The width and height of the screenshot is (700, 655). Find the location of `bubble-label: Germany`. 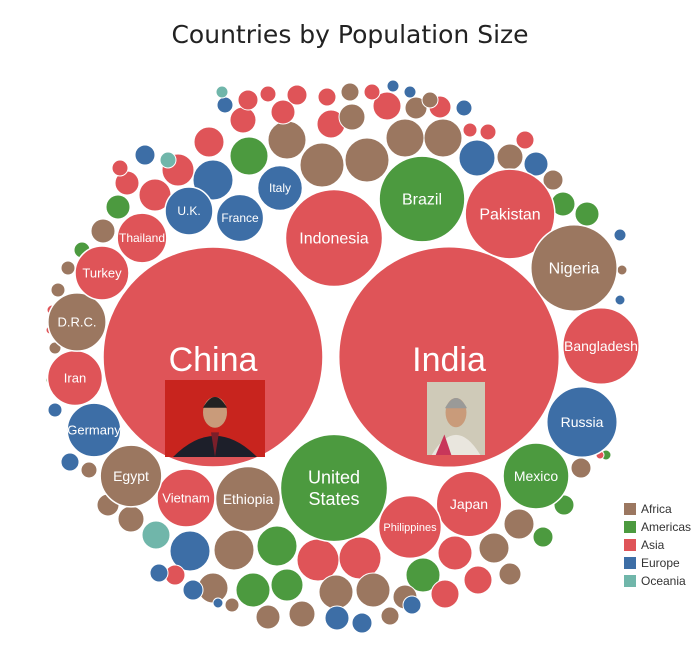

bubble-label: Germany is located at coordinates (94, 430).